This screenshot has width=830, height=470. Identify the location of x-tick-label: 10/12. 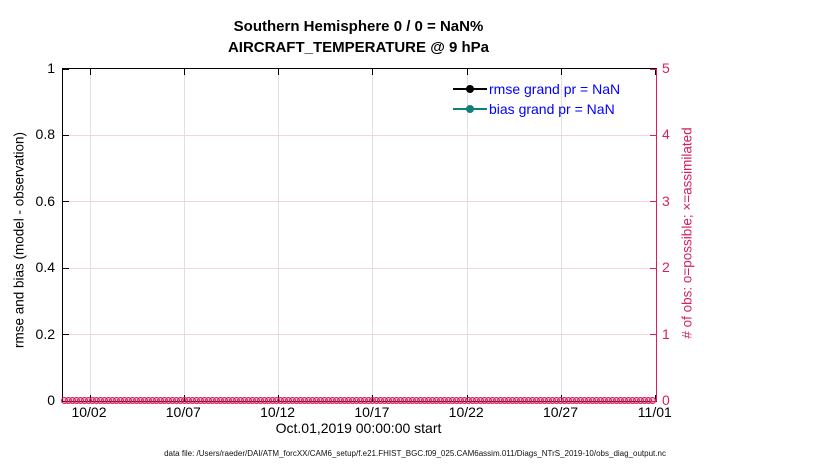
(278, 412).